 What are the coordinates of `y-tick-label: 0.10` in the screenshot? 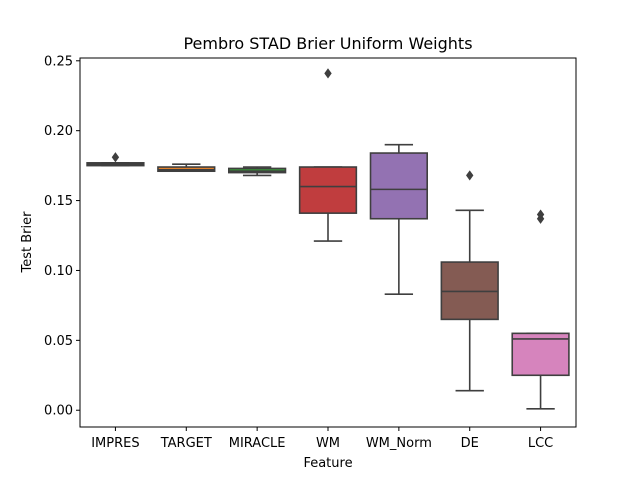 It's located at (58, 271).